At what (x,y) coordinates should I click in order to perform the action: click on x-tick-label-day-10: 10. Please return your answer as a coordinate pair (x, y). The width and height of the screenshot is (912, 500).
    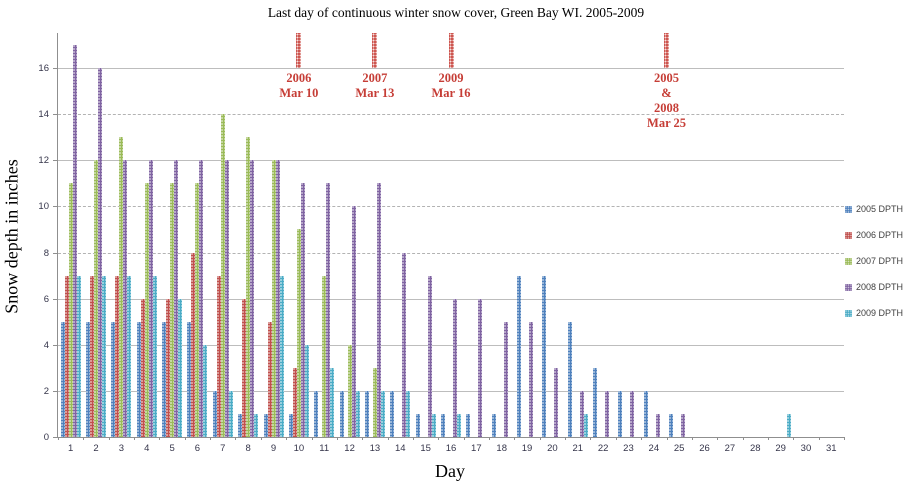
    Looking at the image, I should click on (299, 448).